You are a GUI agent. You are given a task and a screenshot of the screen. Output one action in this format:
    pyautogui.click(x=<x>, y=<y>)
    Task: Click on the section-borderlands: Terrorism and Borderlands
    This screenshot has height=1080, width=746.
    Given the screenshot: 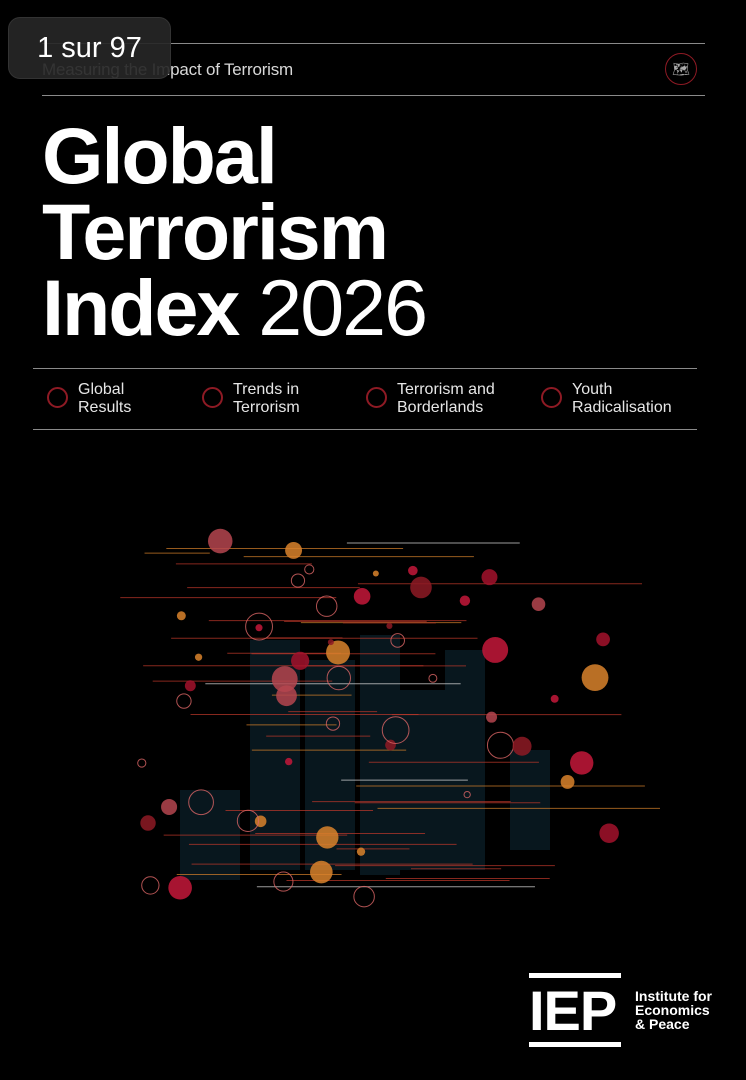 What is the action you would take?
    pyautogui.click(x=430, y=399)
    